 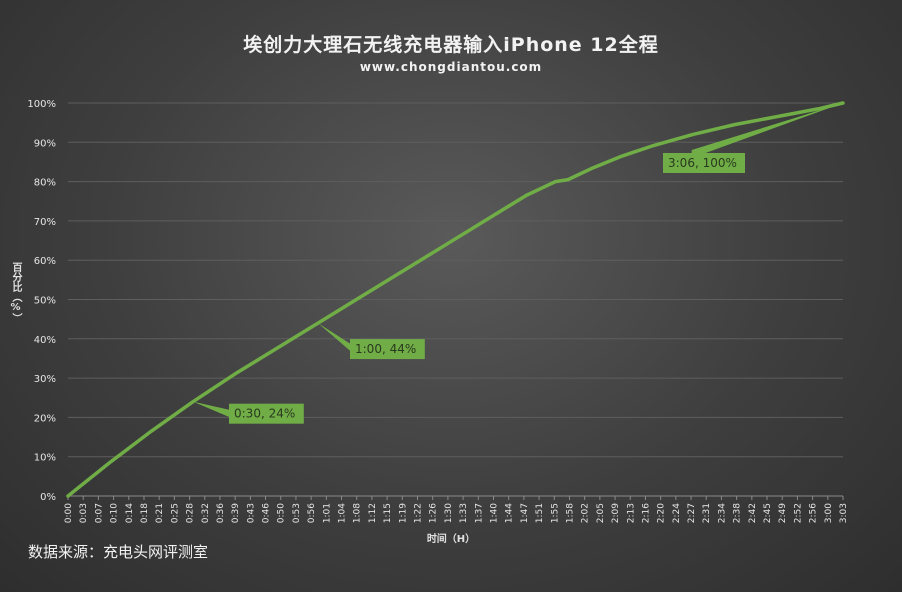 What do you see at coordinates (464, 513) in the screenshot?
I see `x-tick-label: 1:33` at bounding box center [464, 513].